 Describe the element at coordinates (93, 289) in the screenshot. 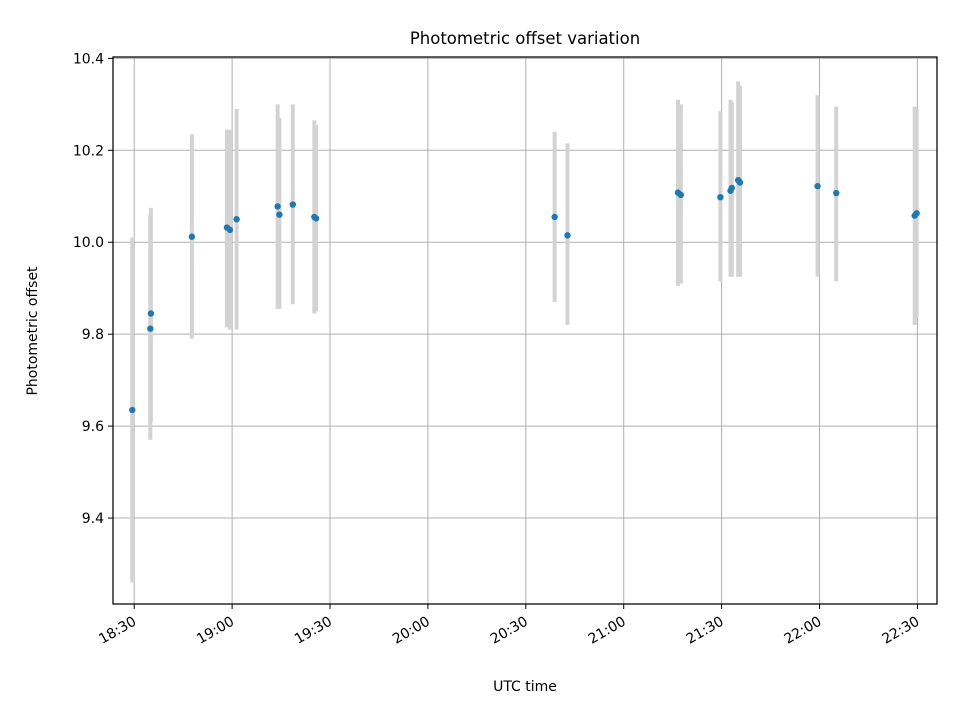

I see `y-axis-ticks: 9.4 9.6 9.8 10.0 10.2 10.4` at that location.